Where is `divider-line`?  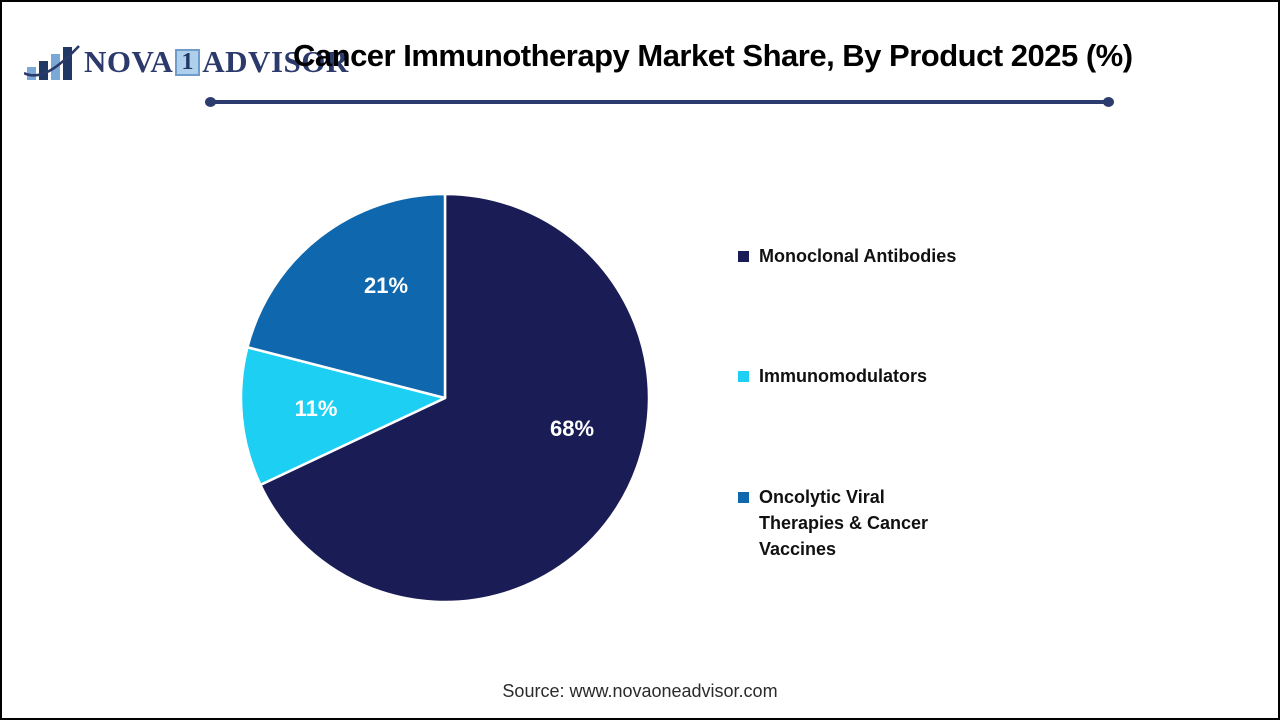
divider-line is located at coordinates (659, 102).